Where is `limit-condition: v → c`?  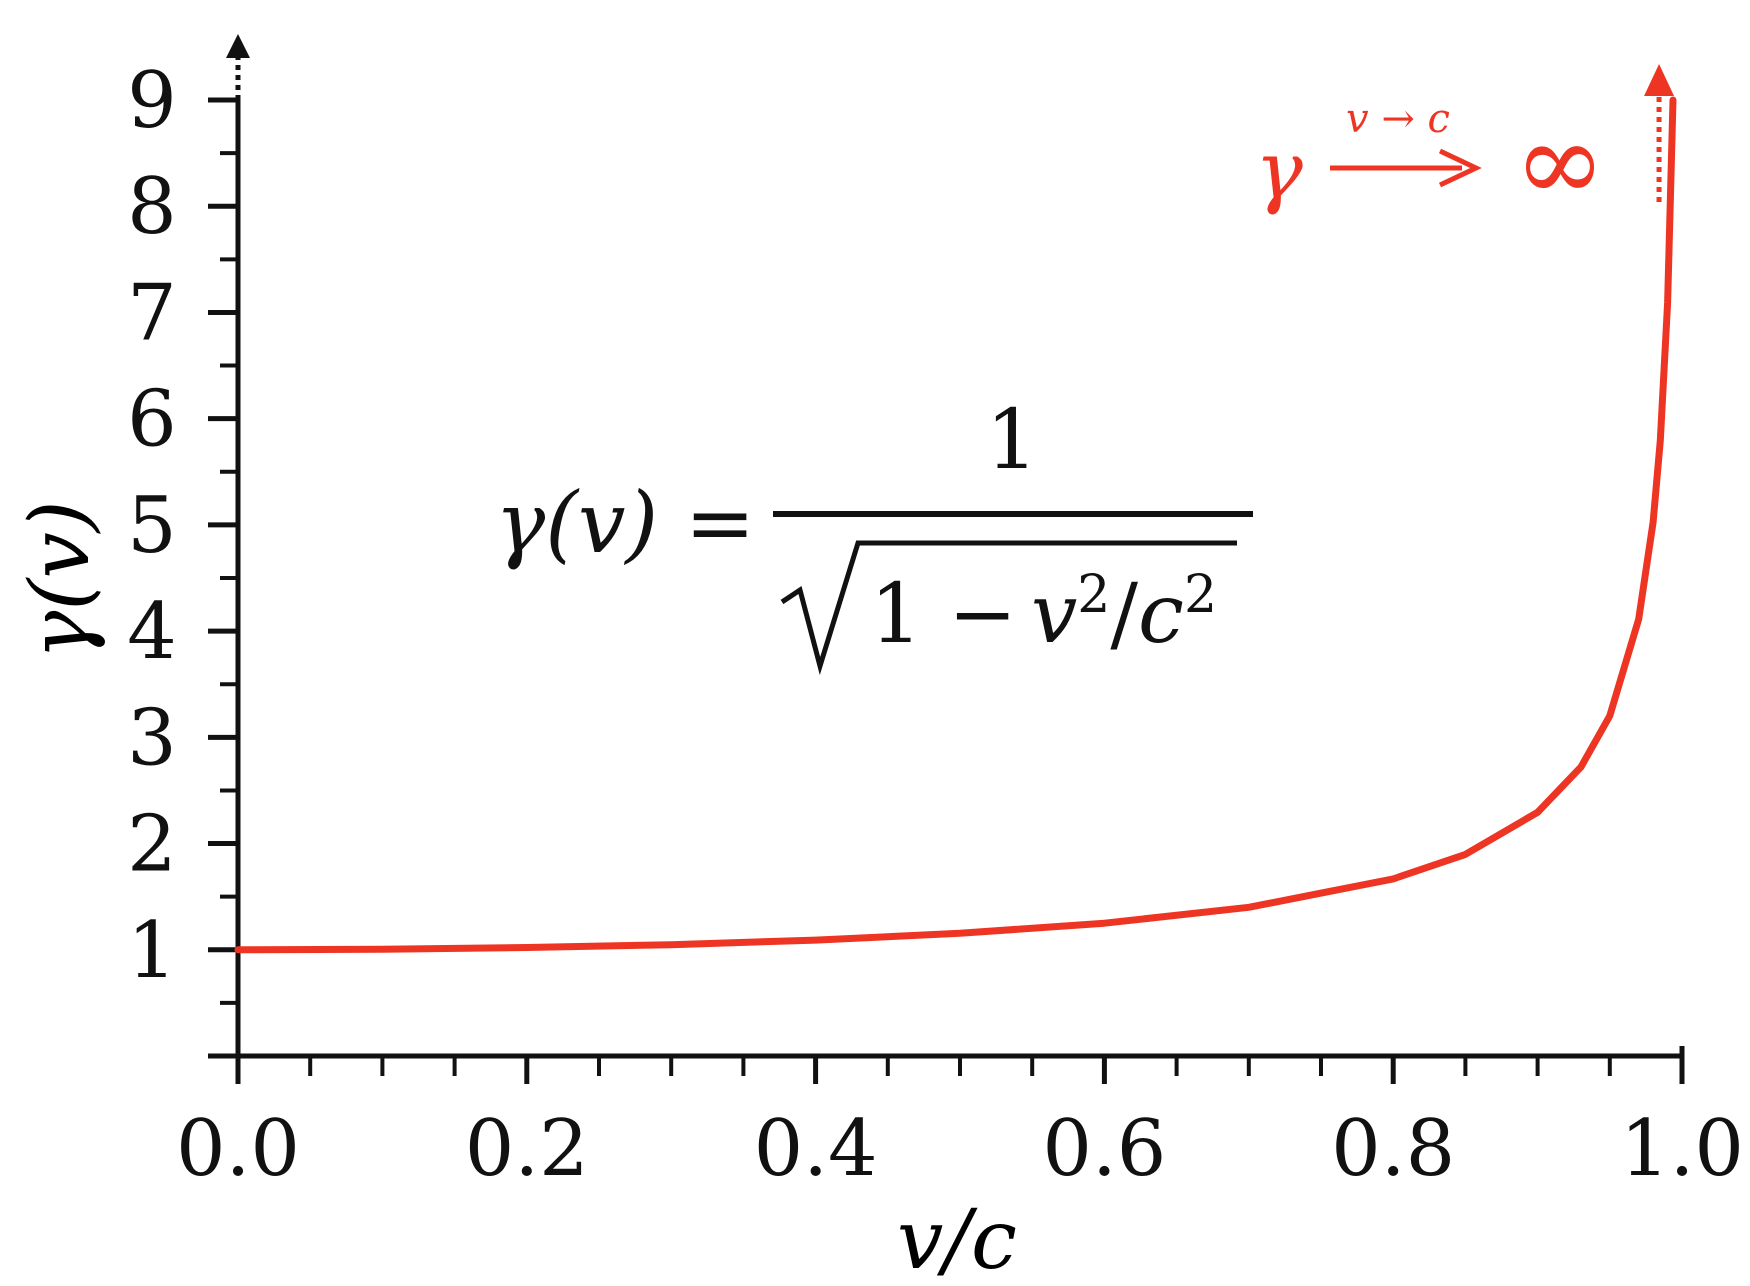 limit-condition: v → c is located at coordinates (1398, 119).